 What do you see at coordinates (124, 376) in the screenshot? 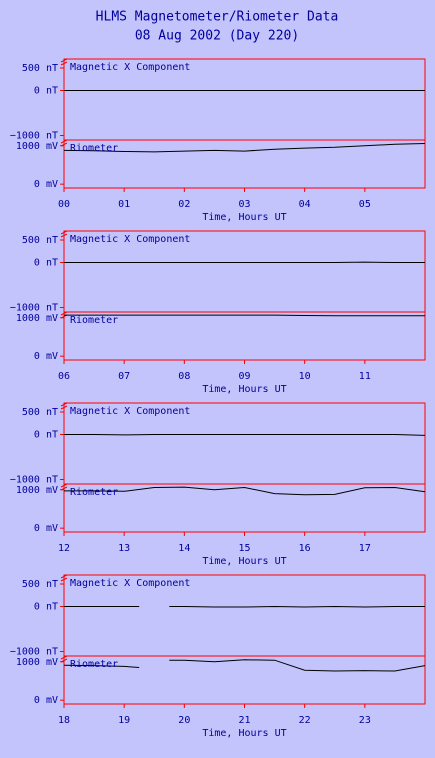
I see `x-tick-label: 07` at bounding box center [124, 376].